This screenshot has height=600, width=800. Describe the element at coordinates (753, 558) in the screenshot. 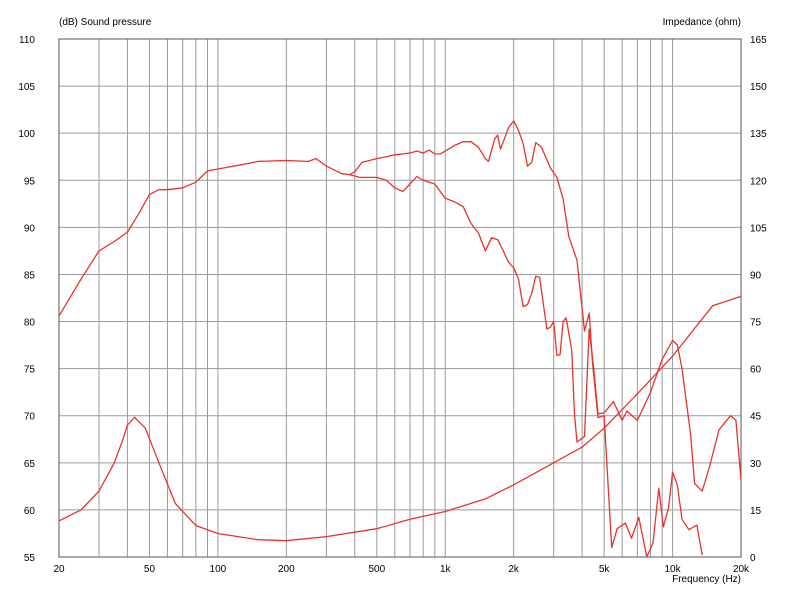

I see `y-right-tick-label: 0` at that location.